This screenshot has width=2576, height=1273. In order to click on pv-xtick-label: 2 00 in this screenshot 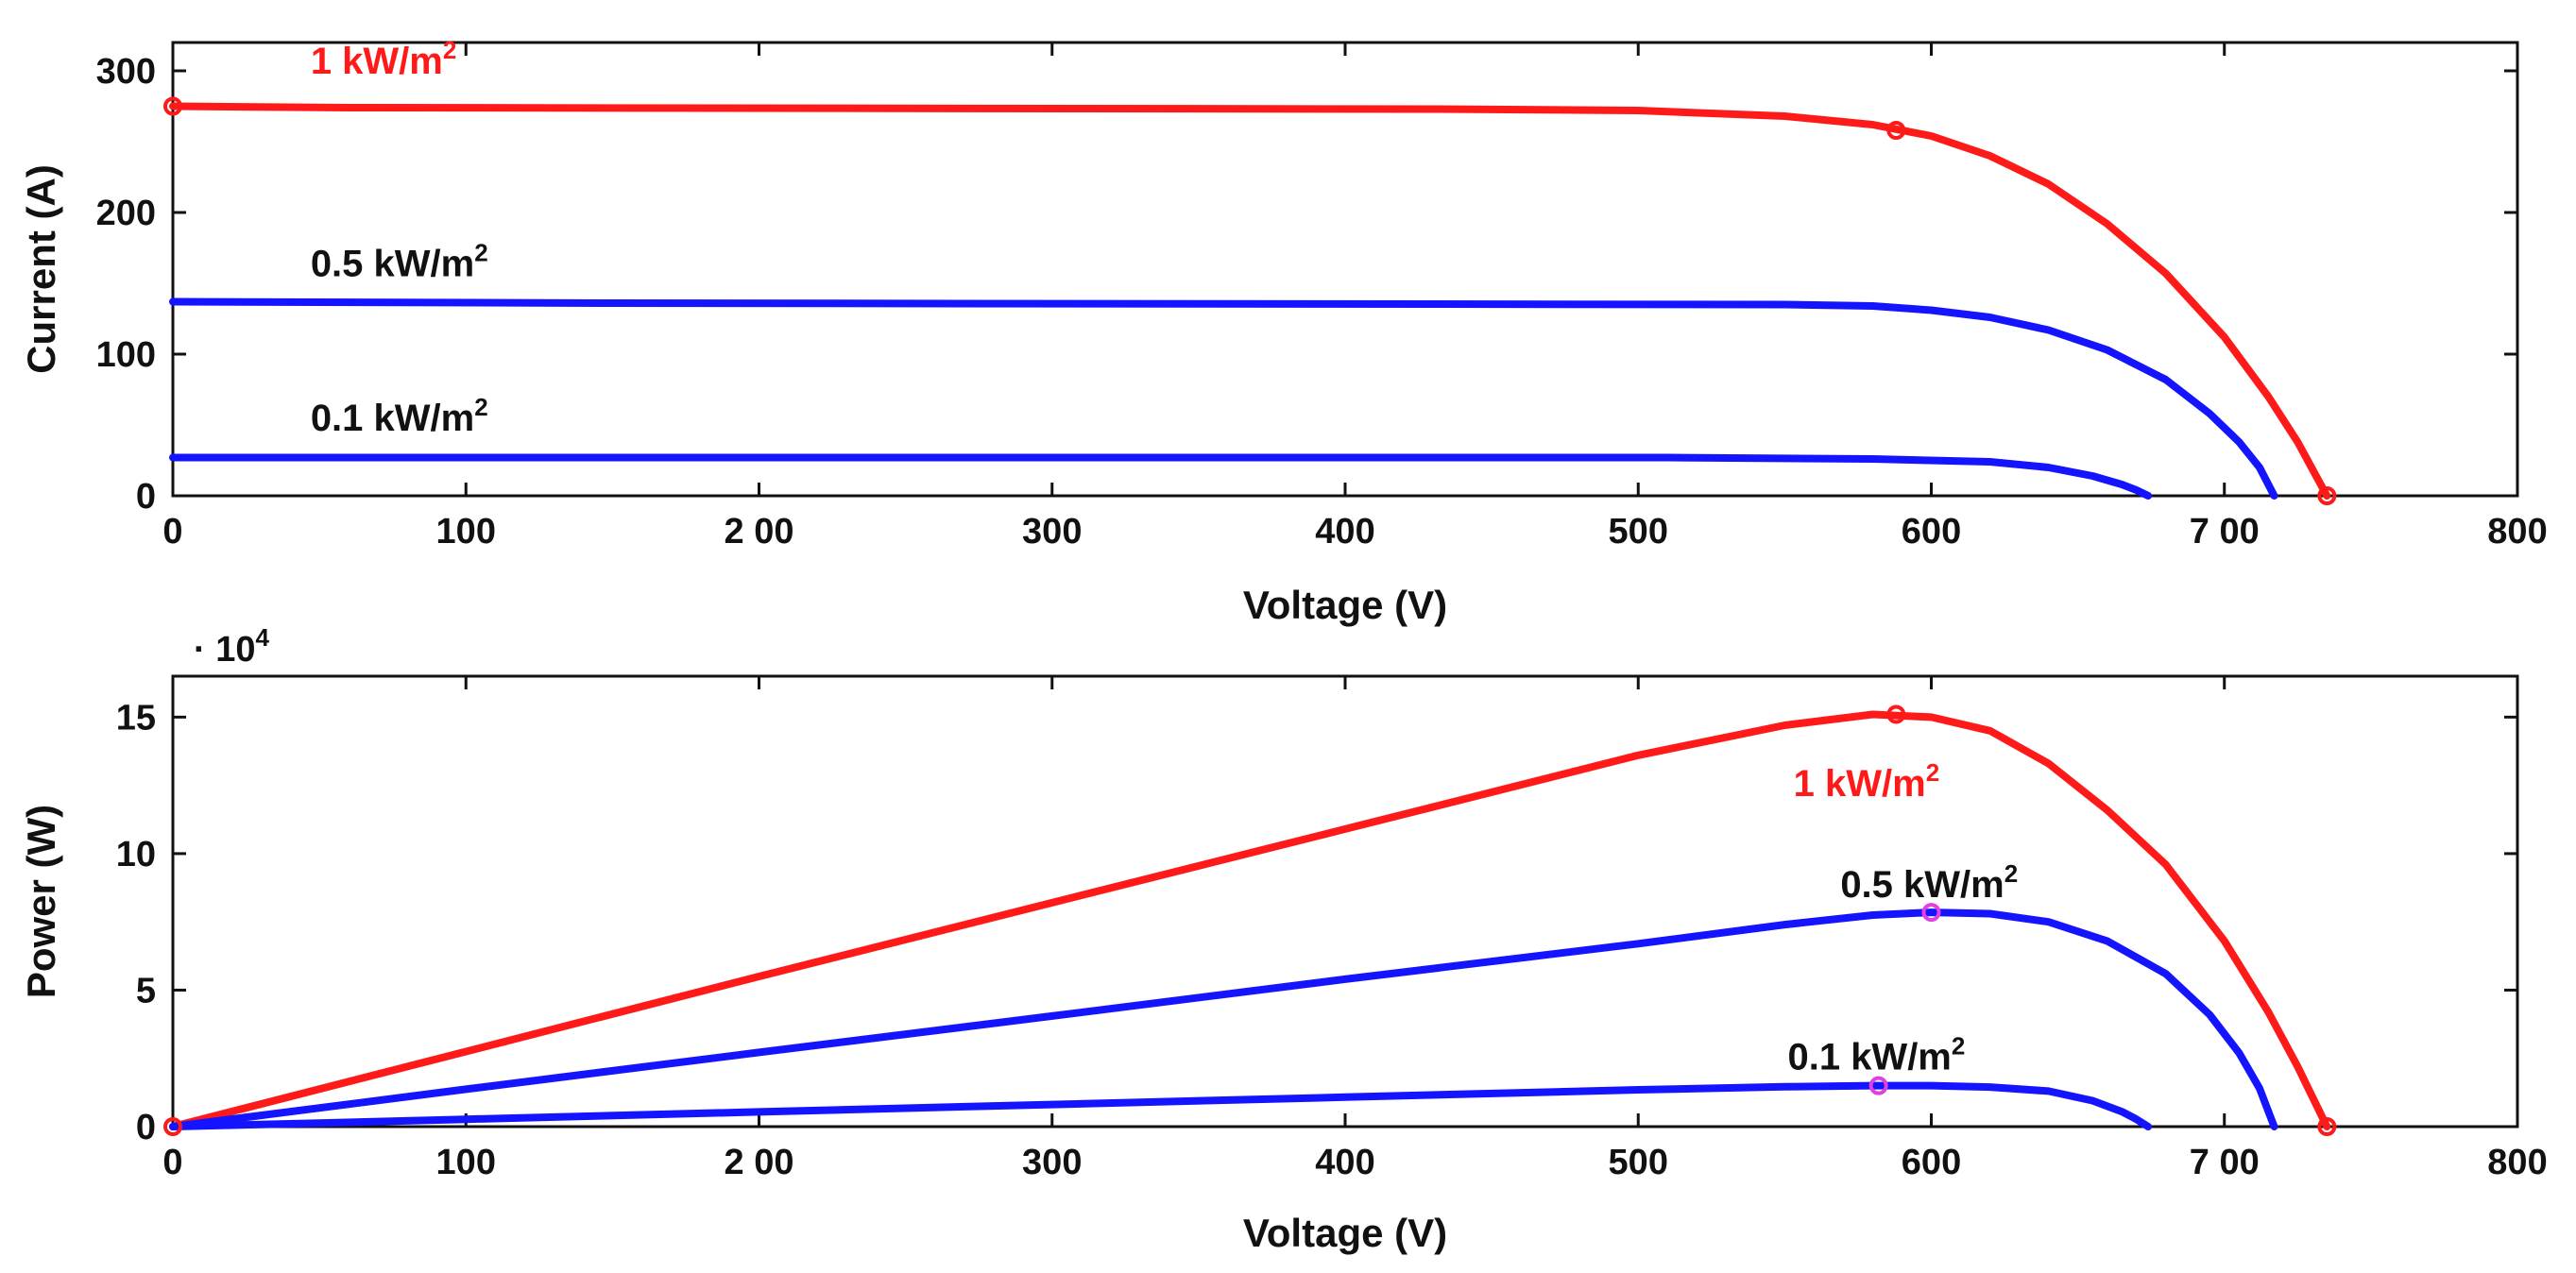, I will do `click(759, 1162)`.